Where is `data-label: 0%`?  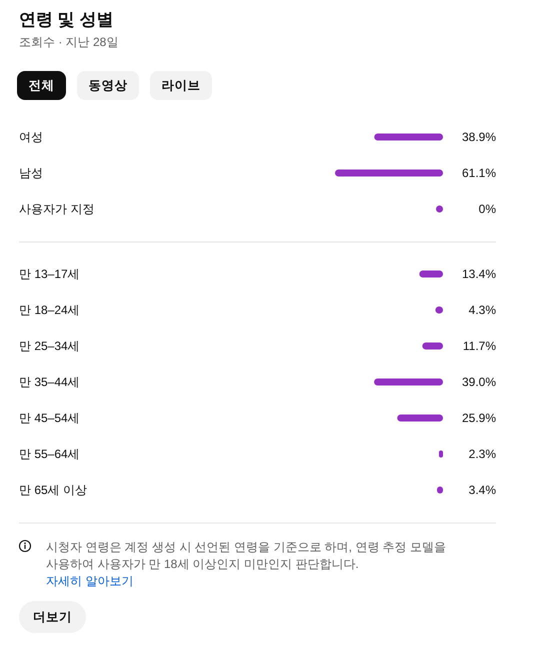 data-label: 0% is located at coordinates (487, 209).